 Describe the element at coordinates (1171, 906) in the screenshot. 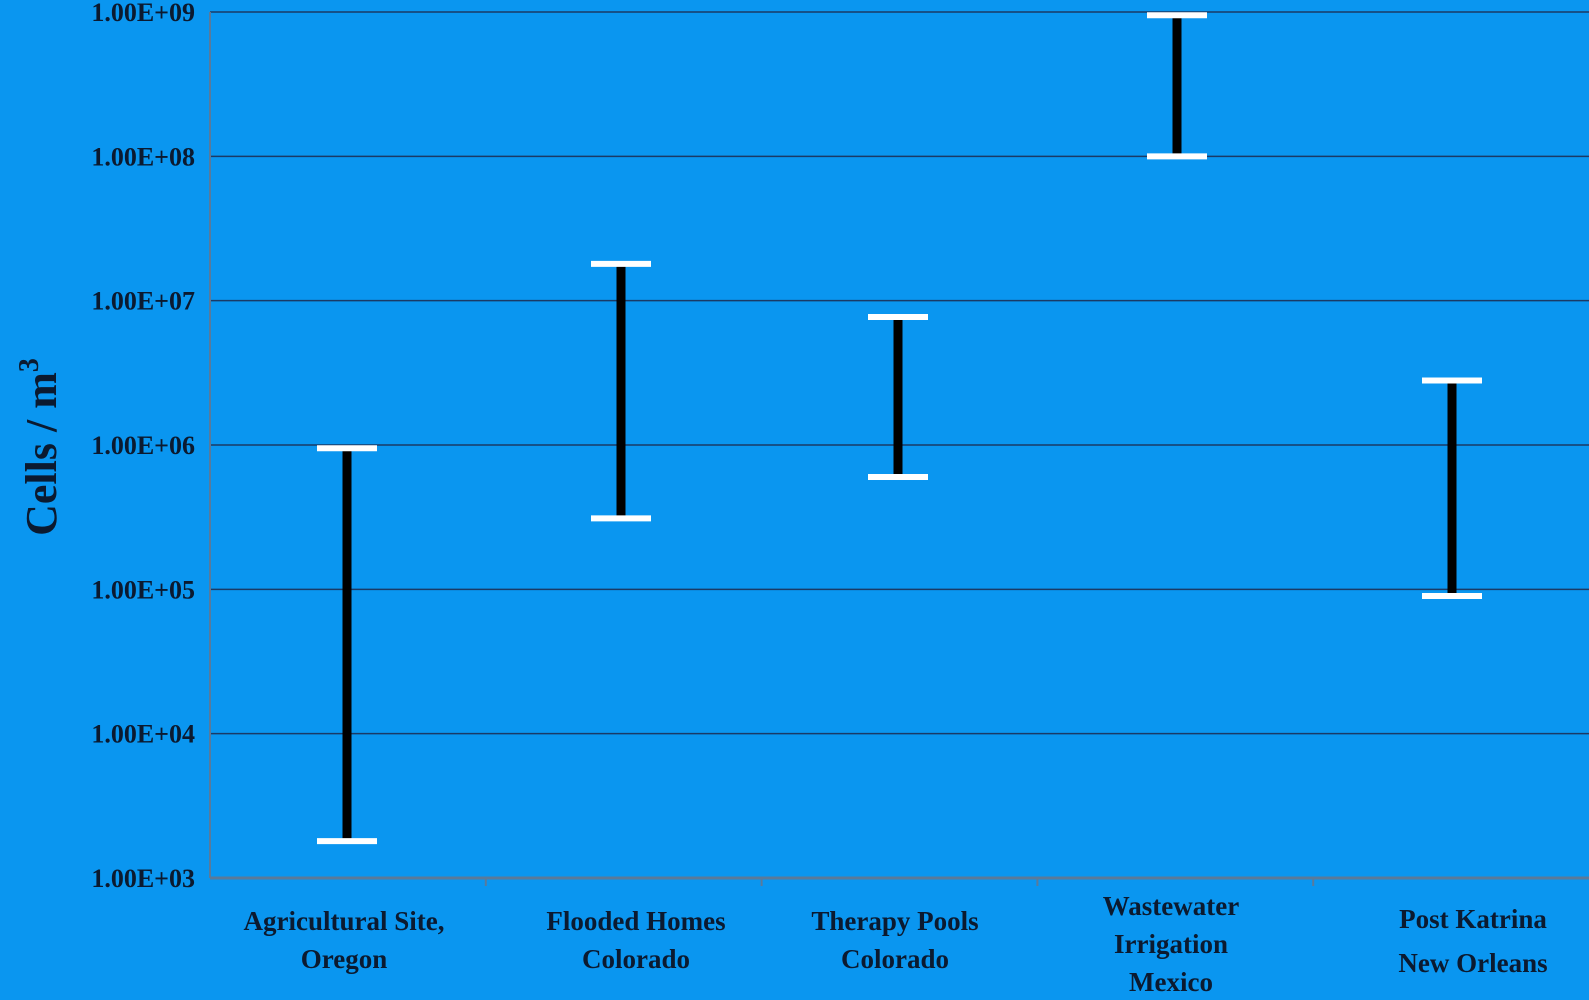

I see `x-category-label-line: Wastewater` at that location.